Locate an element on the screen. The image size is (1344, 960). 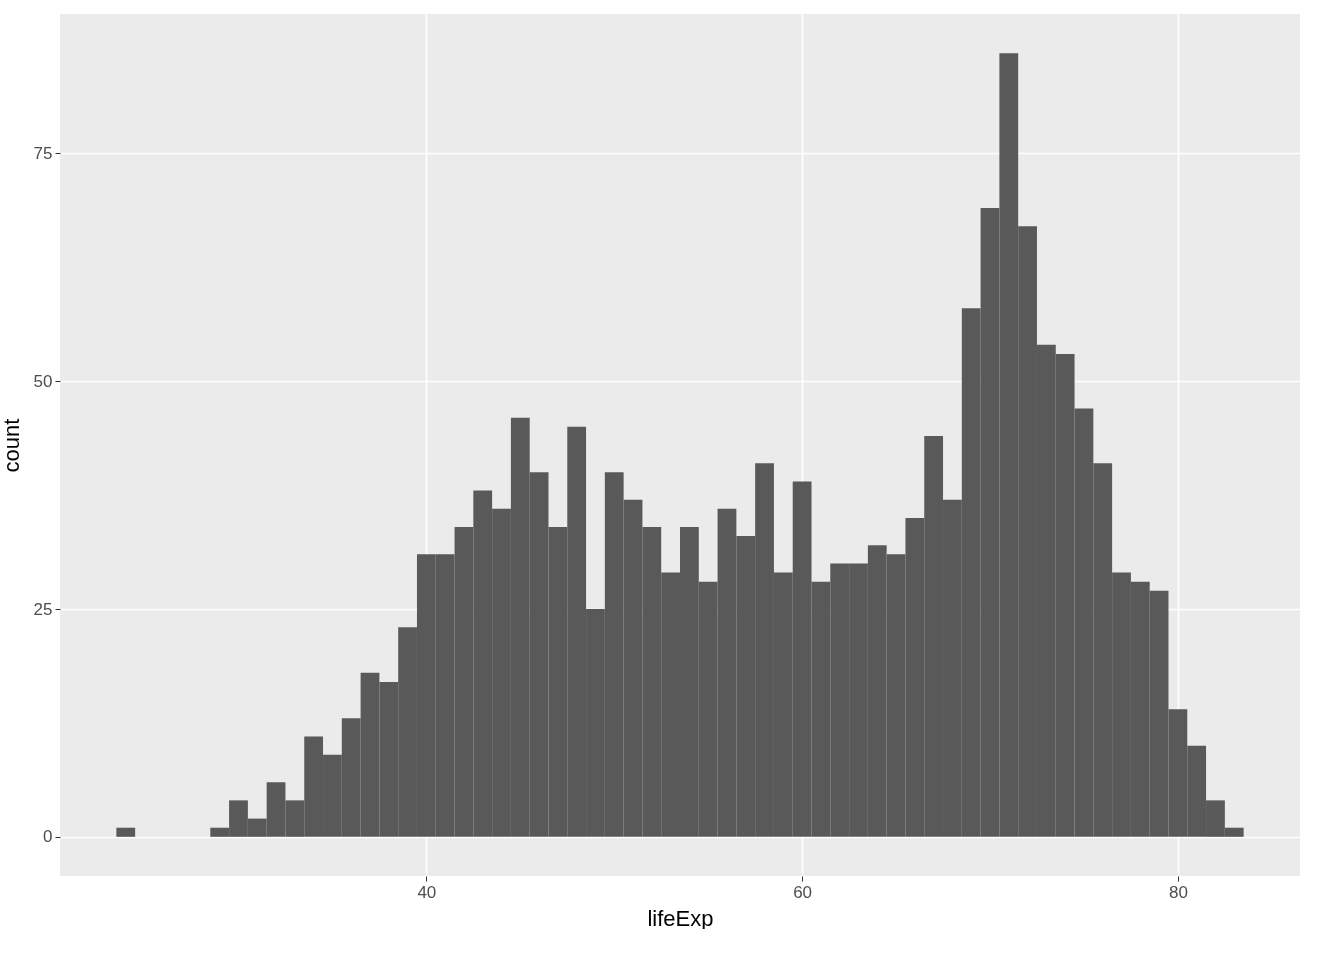
y-tick-label: 0 is located at coordinates (48, 837).